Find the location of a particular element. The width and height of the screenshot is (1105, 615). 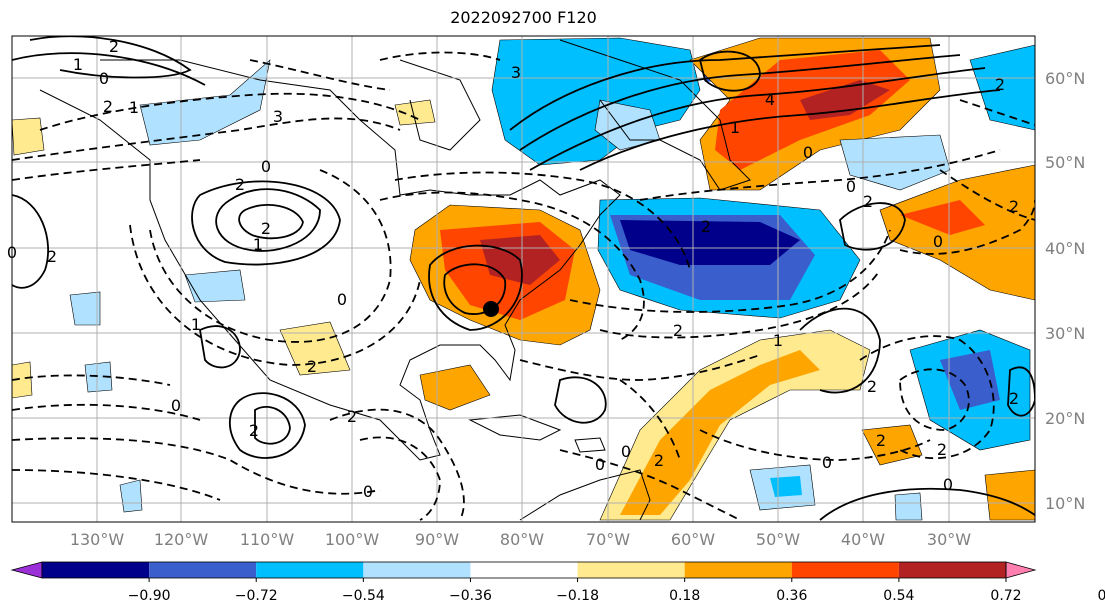

contour-solid-east-pac-low is located at coordinates (267, 425).